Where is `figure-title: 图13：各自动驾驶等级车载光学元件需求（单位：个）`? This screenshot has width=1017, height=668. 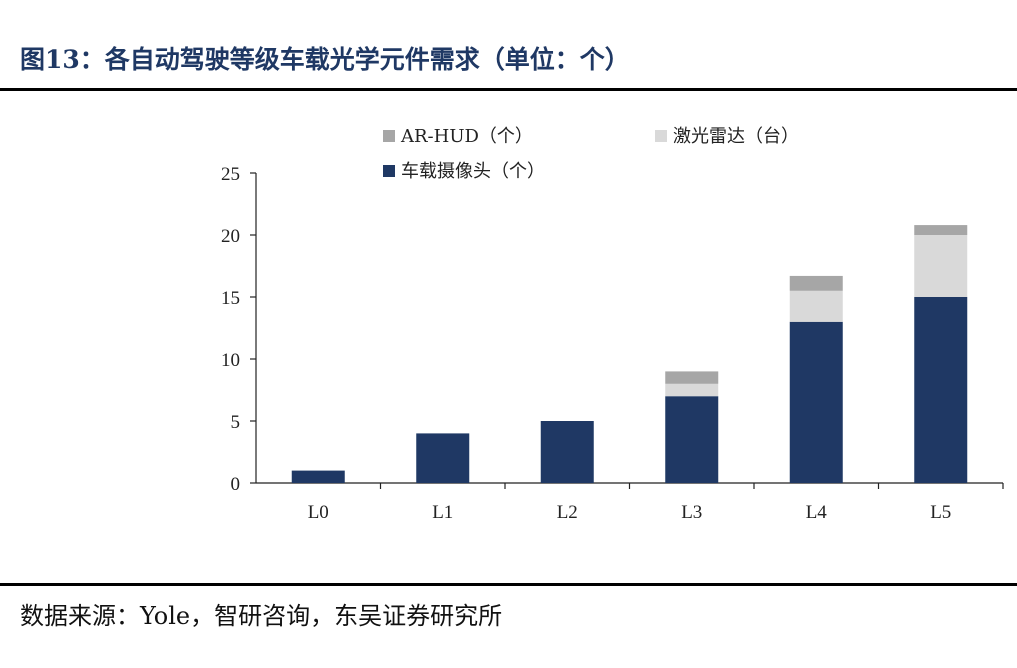
figure-title: 图13：各自动驾驶等级车载光学元件需求（单位：个） is located at coordinates (325, 59).